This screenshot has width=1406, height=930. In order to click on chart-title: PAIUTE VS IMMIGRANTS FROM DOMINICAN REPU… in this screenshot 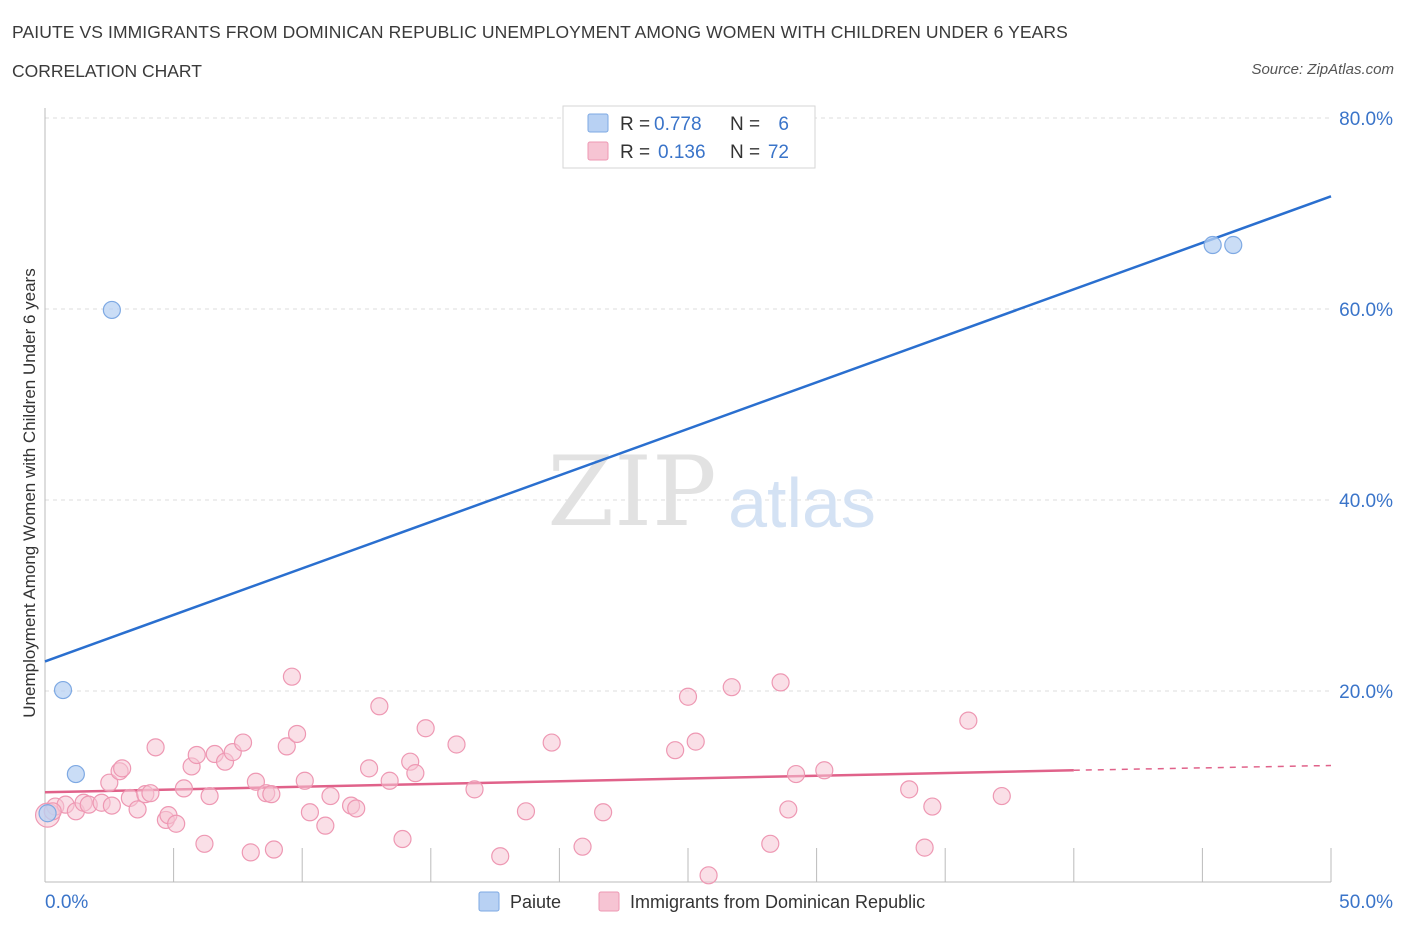, I will do `click(540, 32)`.